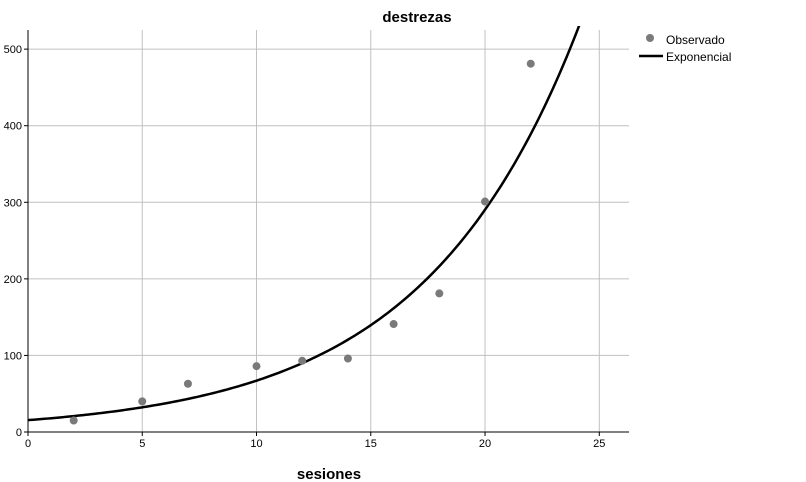 The image size is (806, 482). Describe the element at coordinates (13, 127) in the screenshot. I see `y-tick-label: 400` at that location.